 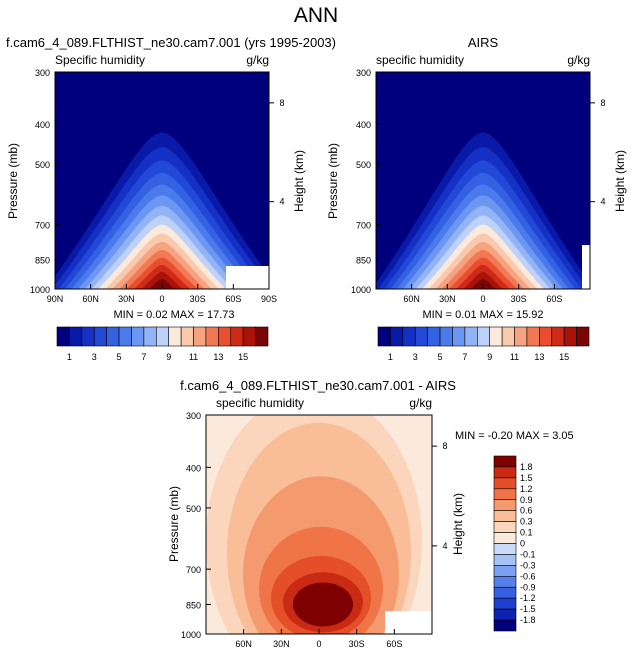 What do you see at coordinates (526, 511) in the screenshot?
I see `colorbar-label: 0.6` at bounding box center [526, 511].